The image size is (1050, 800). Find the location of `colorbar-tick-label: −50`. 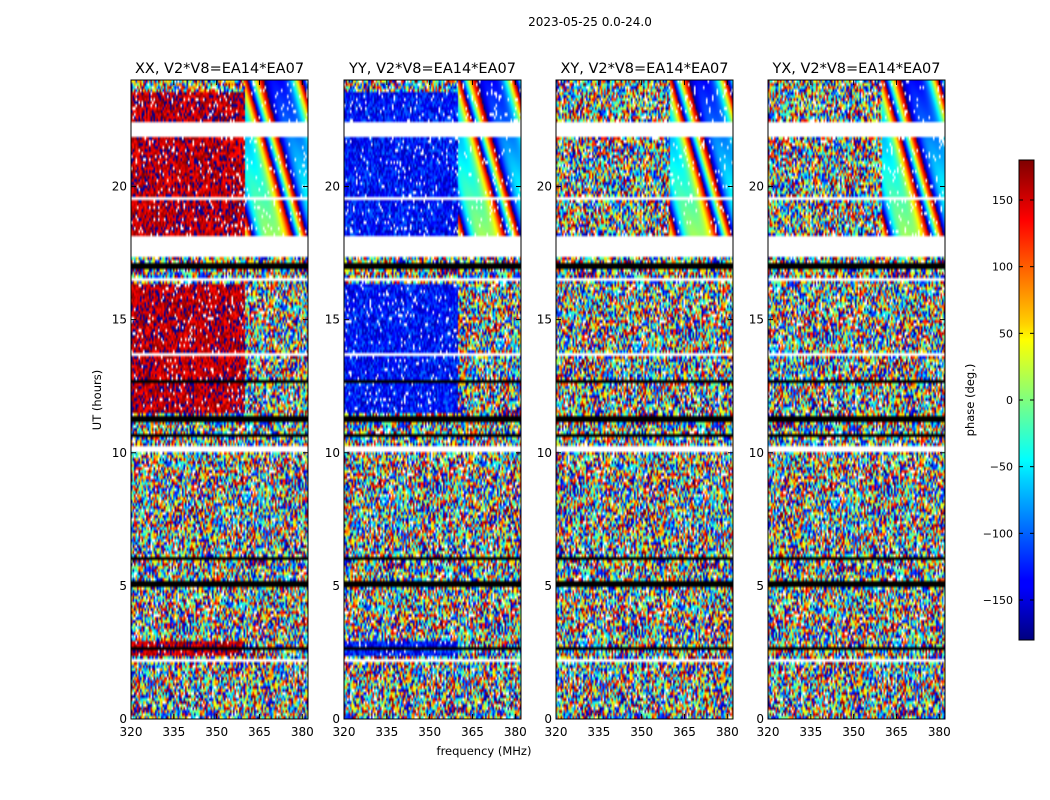

colorbar-tick-label: −50 is located at coordinates (1001, 467).